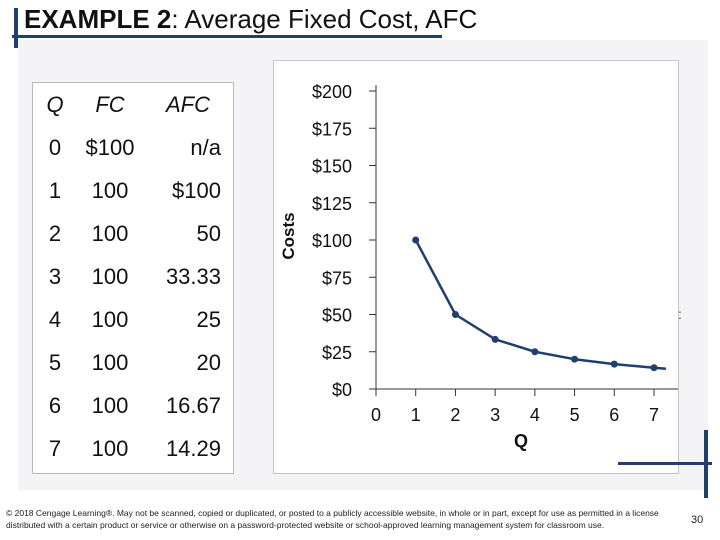 The height and width of the screenshot is (540, 720). What do you see at coordinates (332, 241) in the screenshot?
I see `y-tick-label: $100` at bounding box center [332, 241].